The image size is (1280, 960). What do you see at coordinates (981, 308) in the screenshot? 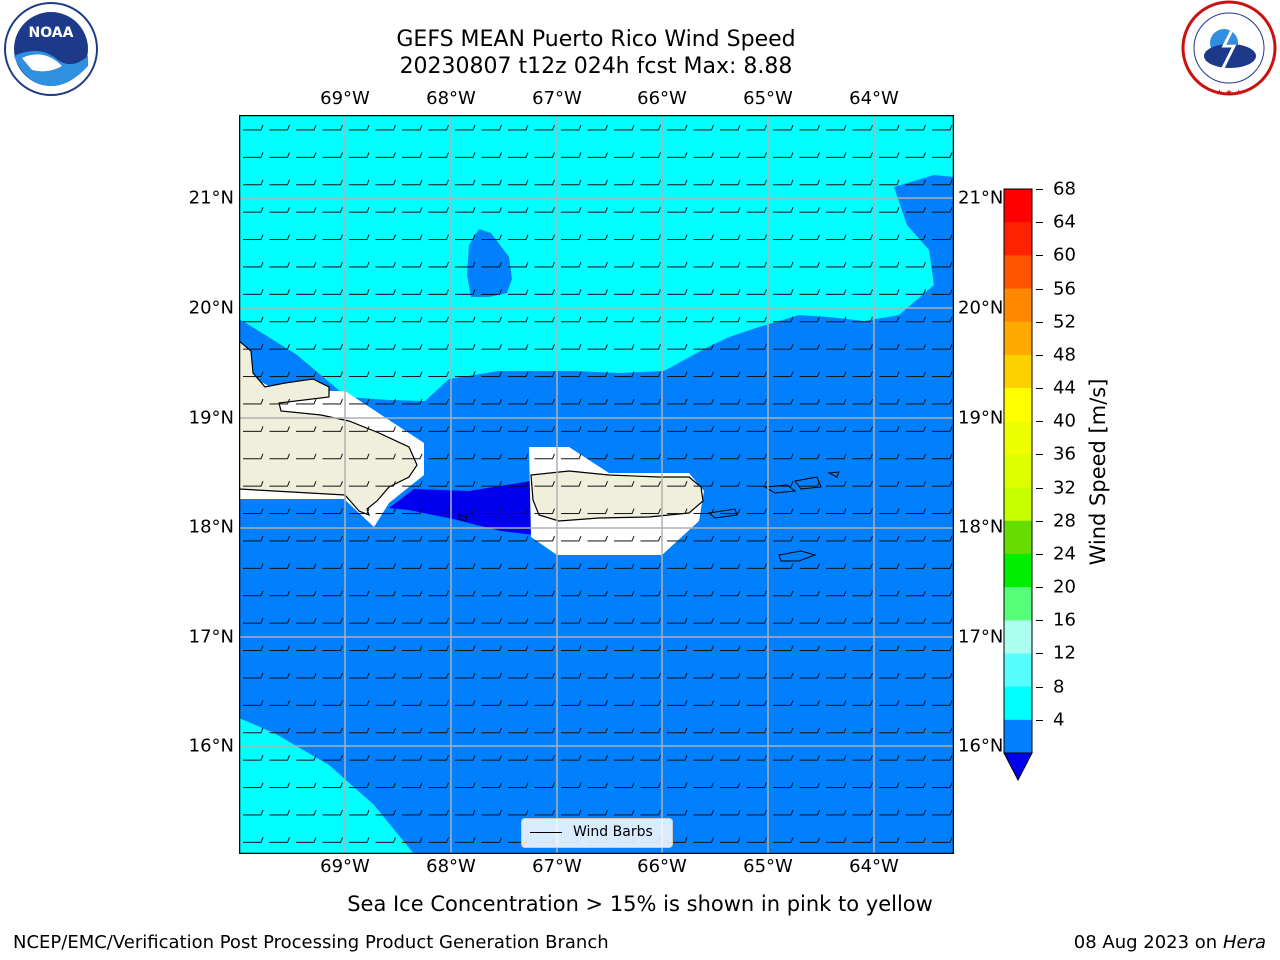
I see `lat-label-right: 20°N` at bounding box center [981, 308].